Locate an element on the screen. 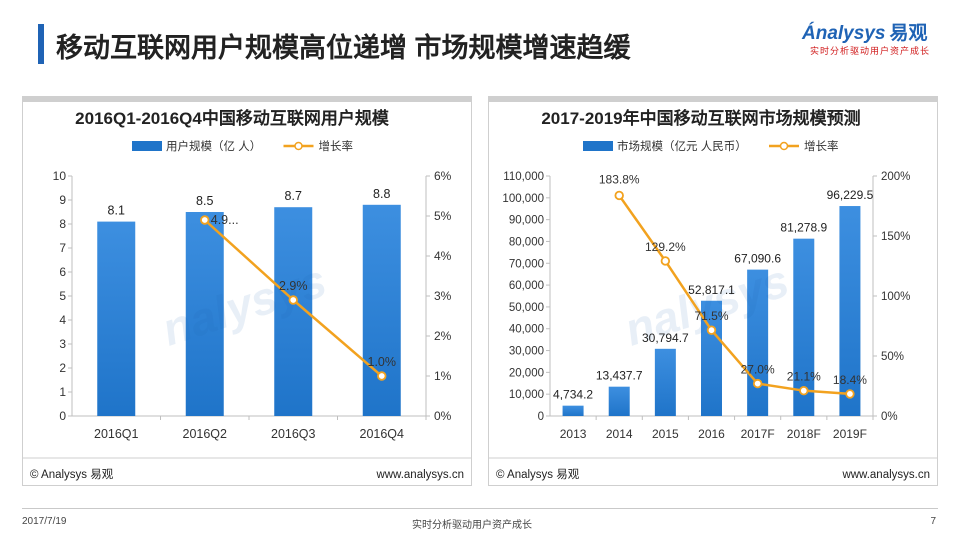  user-x-tick-label: 2016Q2 is located at coordinates (205, 434).